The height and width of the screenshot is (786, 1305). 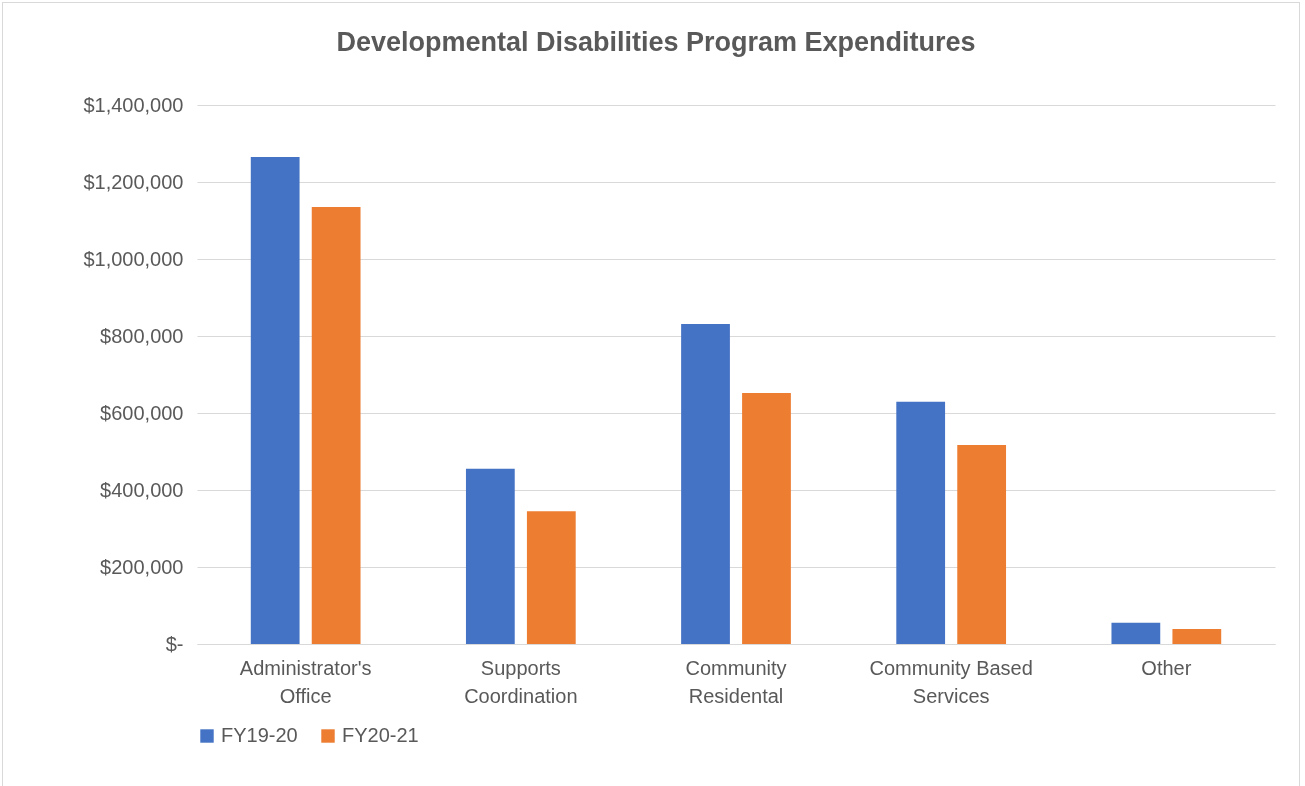 I want to click on y-tick-label: $1,400,000, so click(x=133, y=104).